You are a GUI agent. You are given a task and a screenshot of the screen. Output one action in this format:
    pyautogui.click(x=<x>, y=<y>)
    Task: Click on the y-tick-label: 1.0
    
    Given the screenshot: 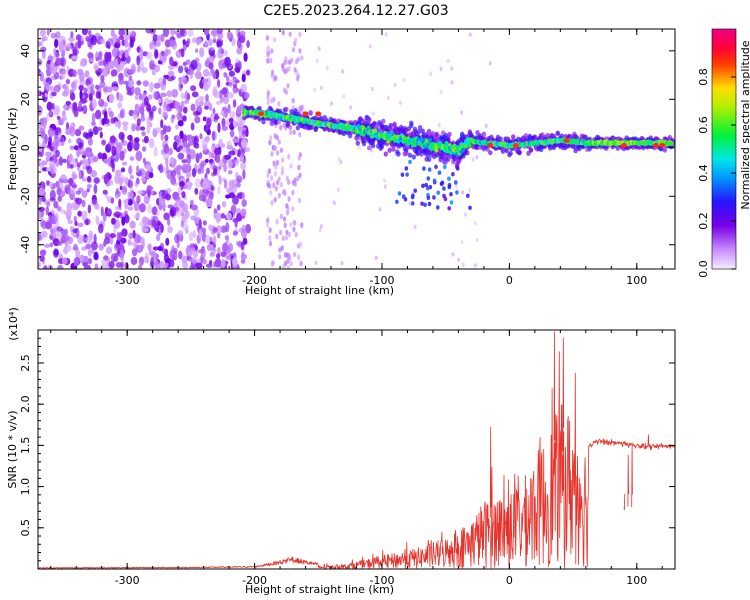 What is the action you would take?
    pyautogui.click(x=25, y=487)
    